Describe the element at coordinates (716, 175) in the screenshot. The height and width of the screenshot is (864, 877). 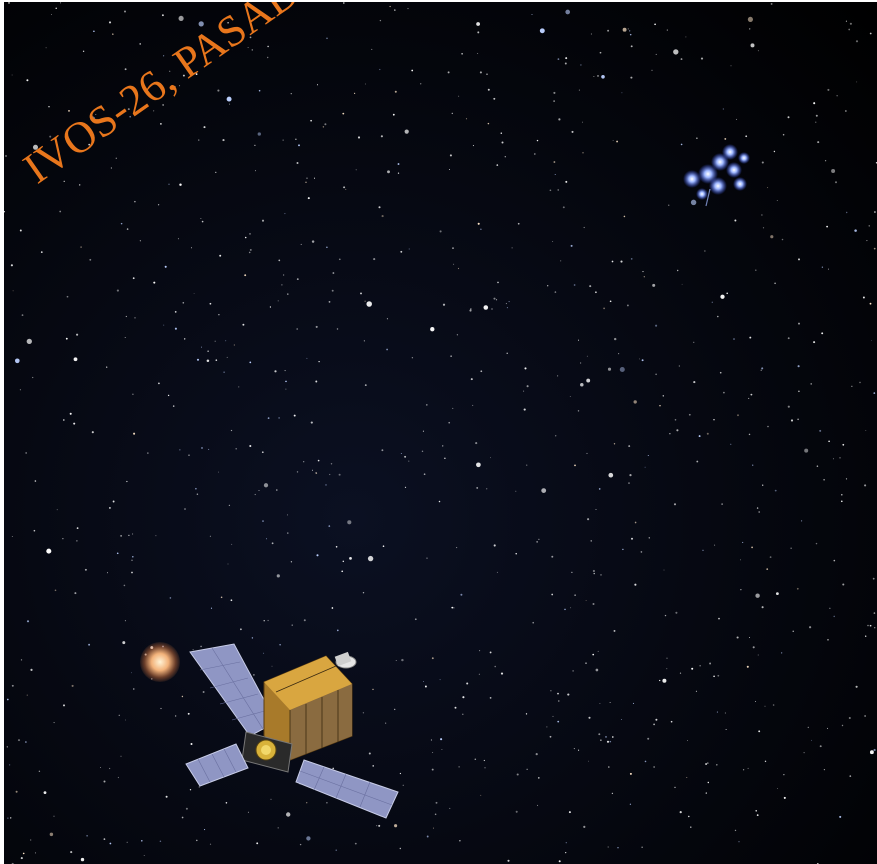
I see `star-cluster` at that location.